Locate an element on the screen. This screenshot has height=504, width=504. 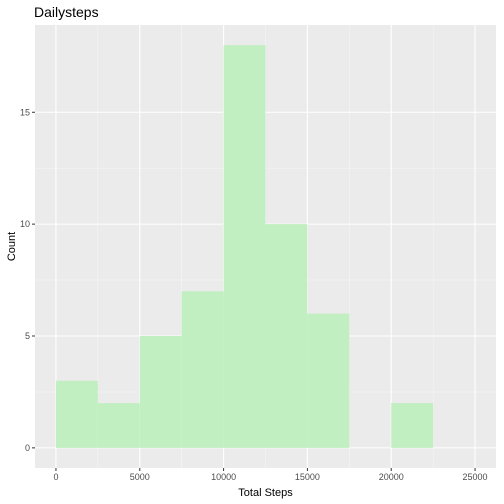
x-axis-title: Total Steps is located at coordinates (265, 493).